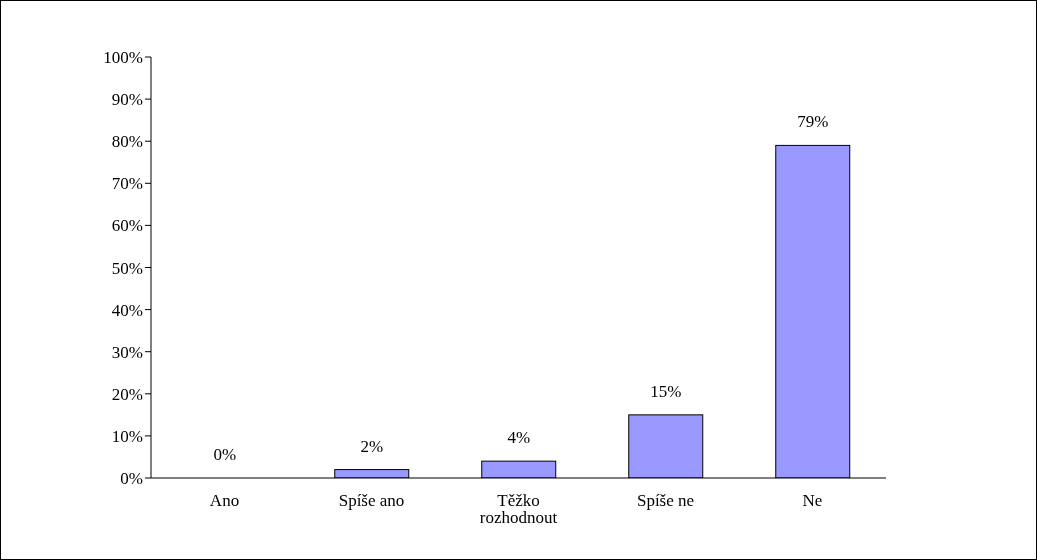 The image size is (1037, 560). What do you see at coordinates (127, 184) in the screenshot?
I see `y-tick-label: 70%` at bounding box center [127, 184].